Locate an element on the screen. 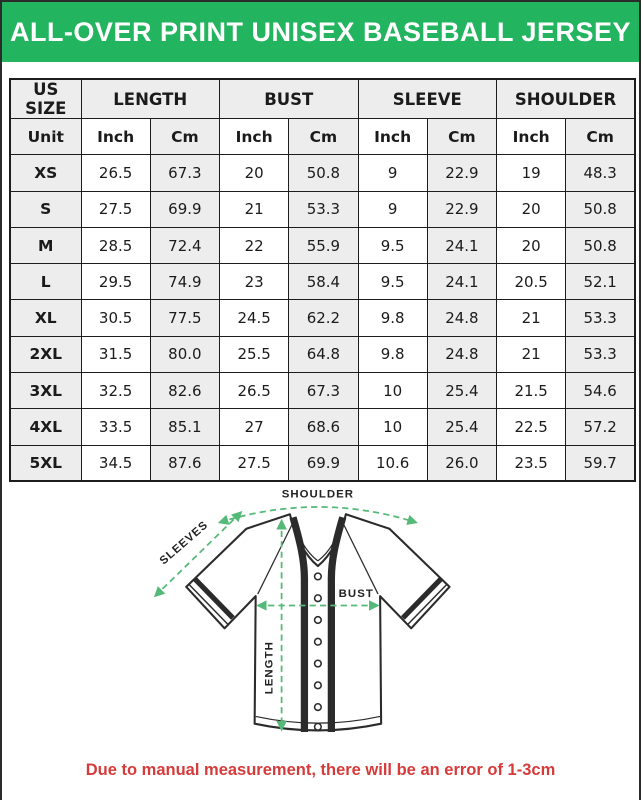  value-cell: 74.9 is located at coordinates (185, 282).